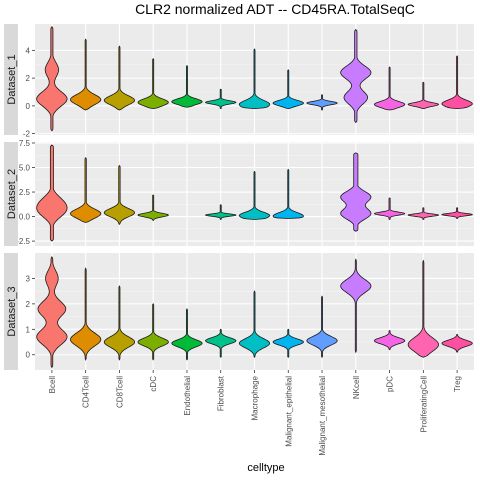 The image size is (480, 480). I want to click on x-tick-label: NKcell, so click(356, 387).